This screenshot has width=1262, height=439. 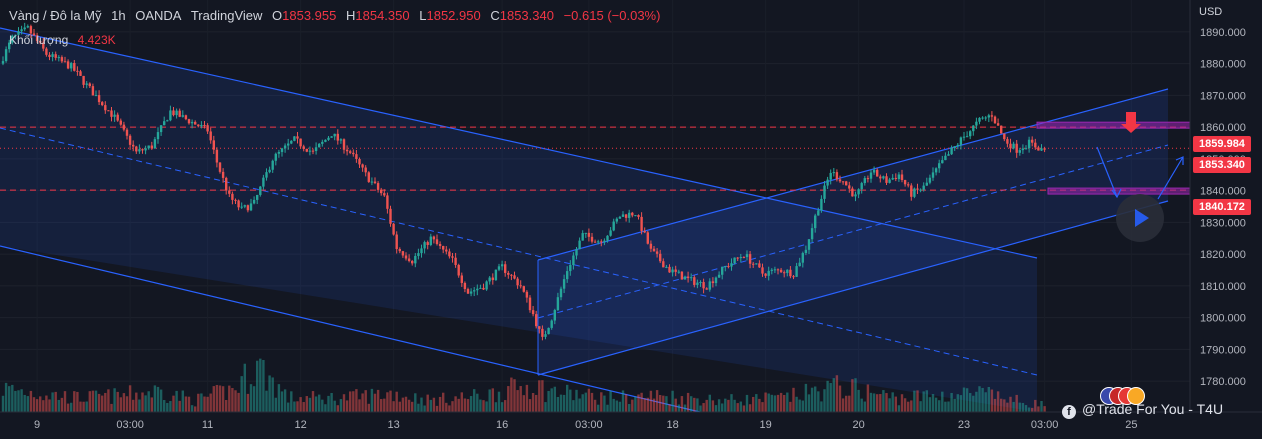 What do you see at coordinates (1179, 160) in the screenshot?
I see `projection-arrow-head` at bounding box center [1179, 160].